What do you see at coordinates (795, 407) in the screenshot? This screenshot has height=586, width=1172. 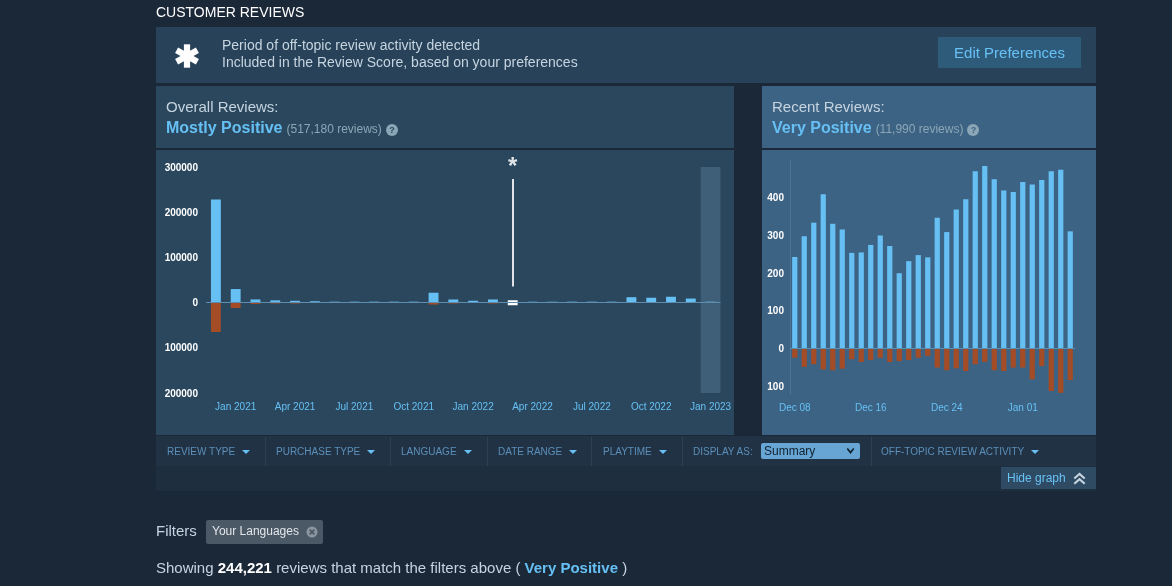 I see `x-tick-label: Dec 08` at bounding box center [795, 407].